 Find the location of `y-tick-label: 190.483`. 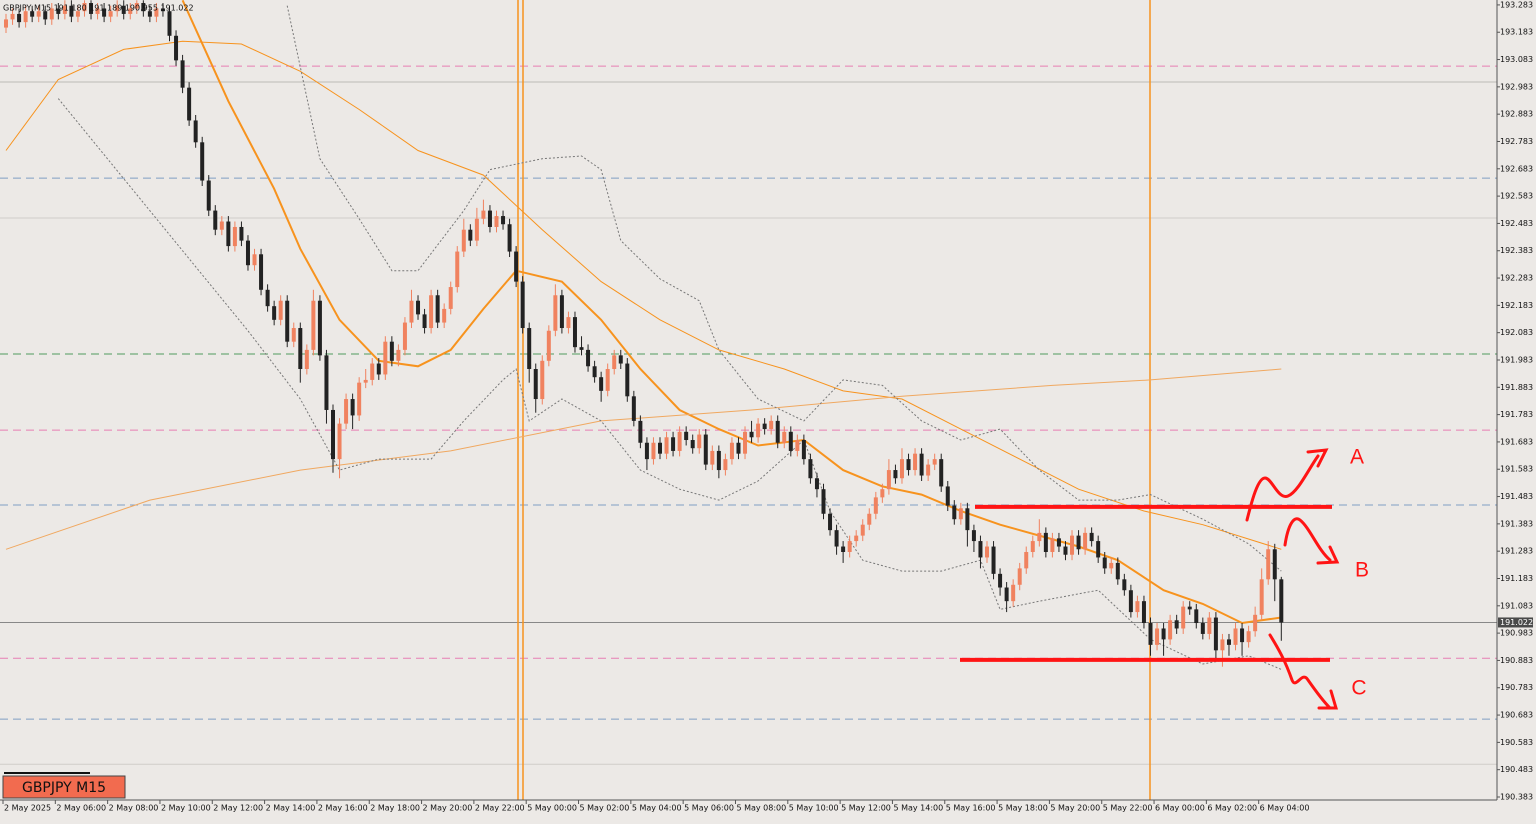

y-tick-label: 190.483 is located at coordinates (1516, 769).